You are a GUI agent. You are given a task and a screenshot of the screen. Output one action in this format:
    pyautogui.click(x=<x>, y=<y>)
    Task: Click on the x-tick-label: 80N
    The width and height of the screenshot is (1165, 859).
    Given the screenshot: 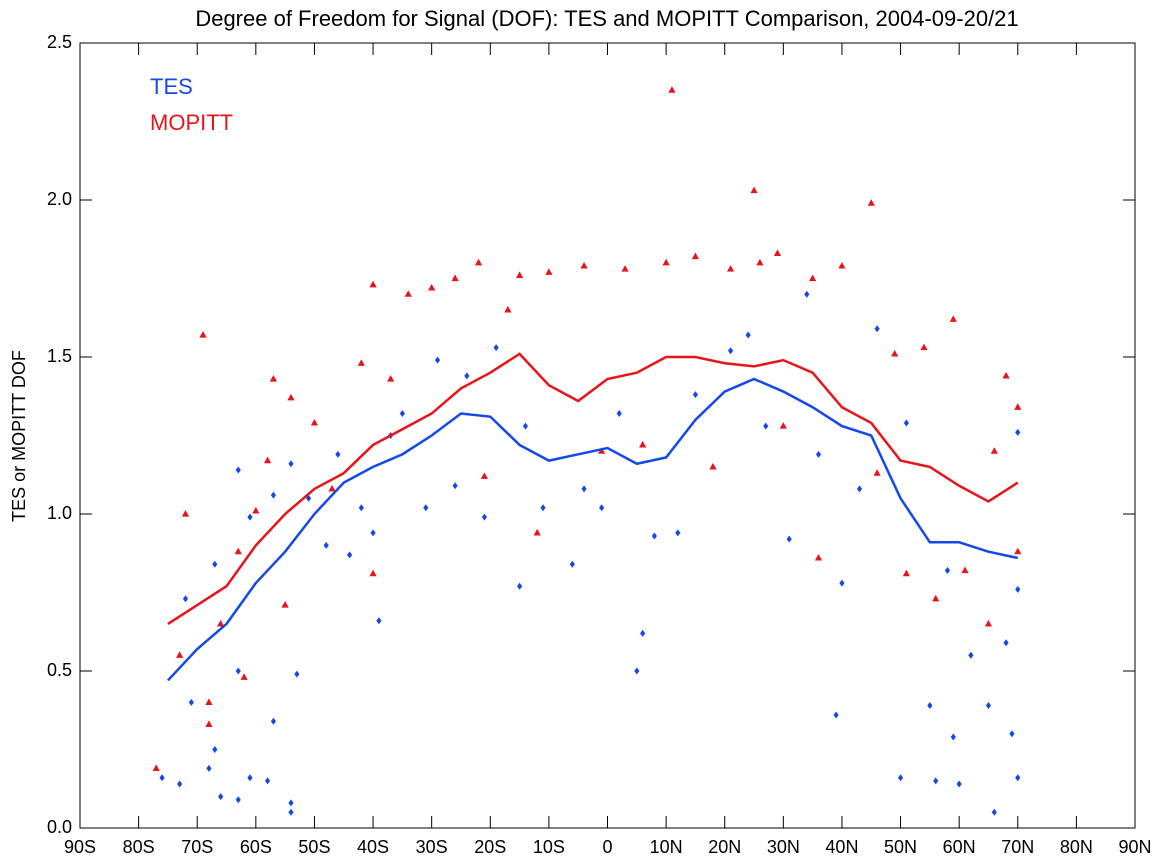 What is the action you would take?
    pyautogui.click(x=1076, y=847)
    